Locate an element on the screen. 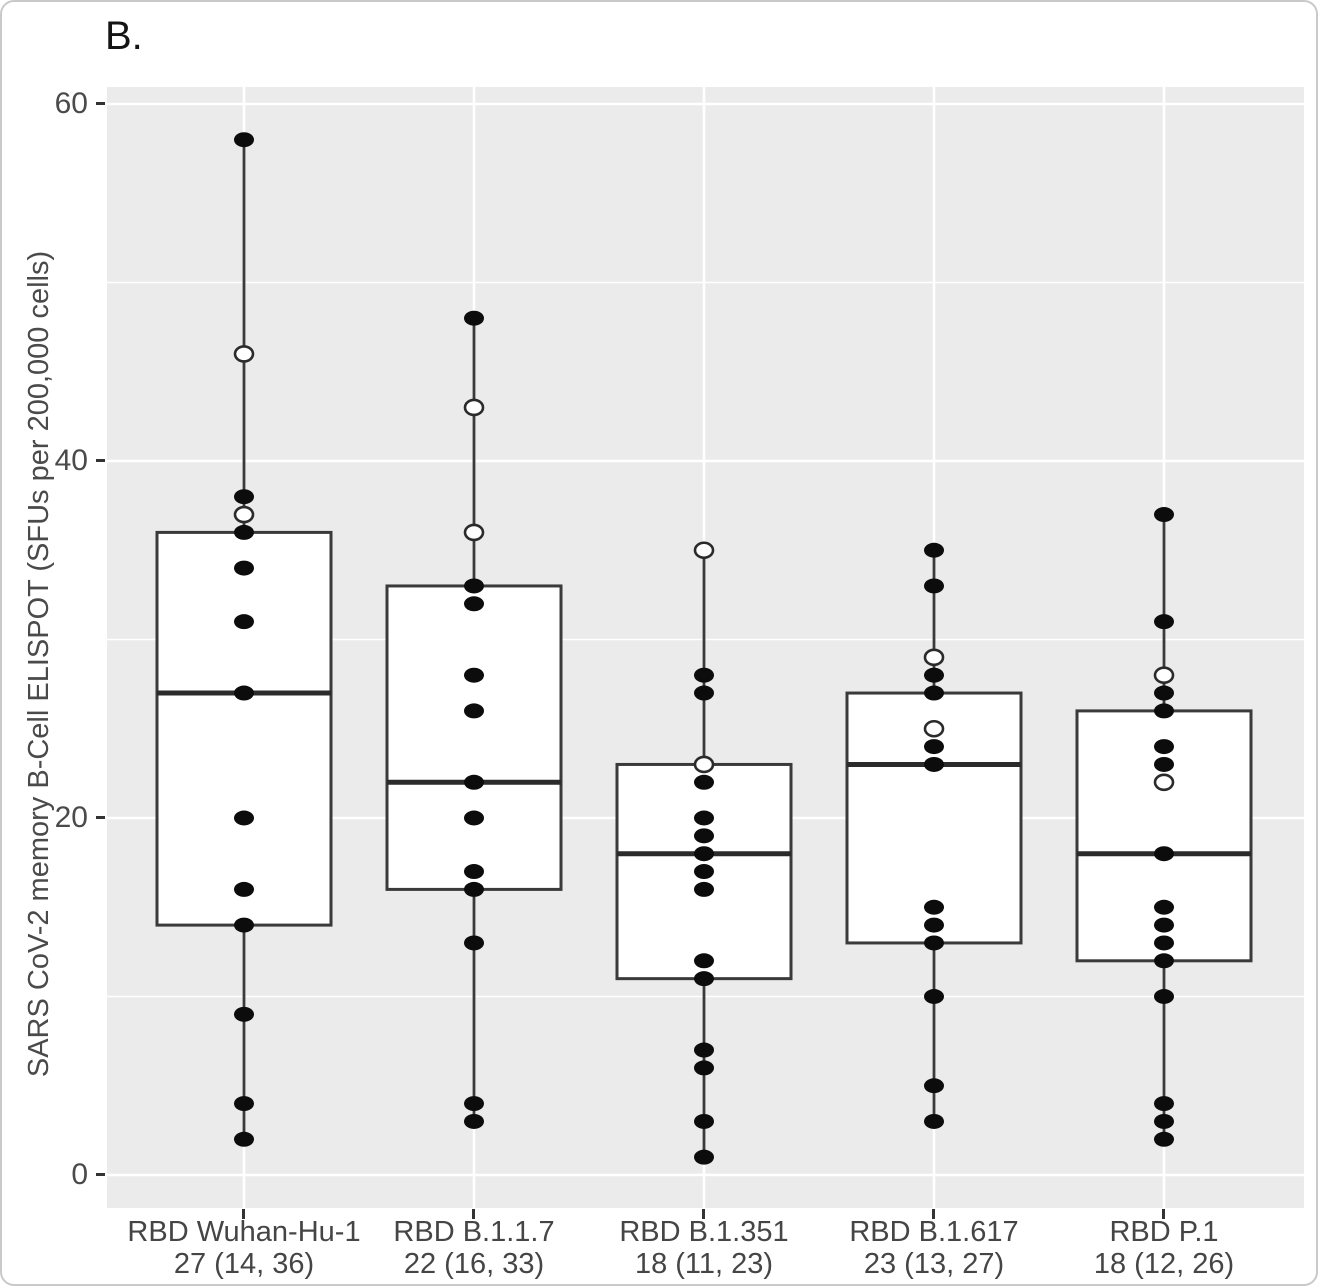  category-label-wuhan: RBD Wuhan-Hu-1 27 (14, 36) is located at coordinates (244, 1248).